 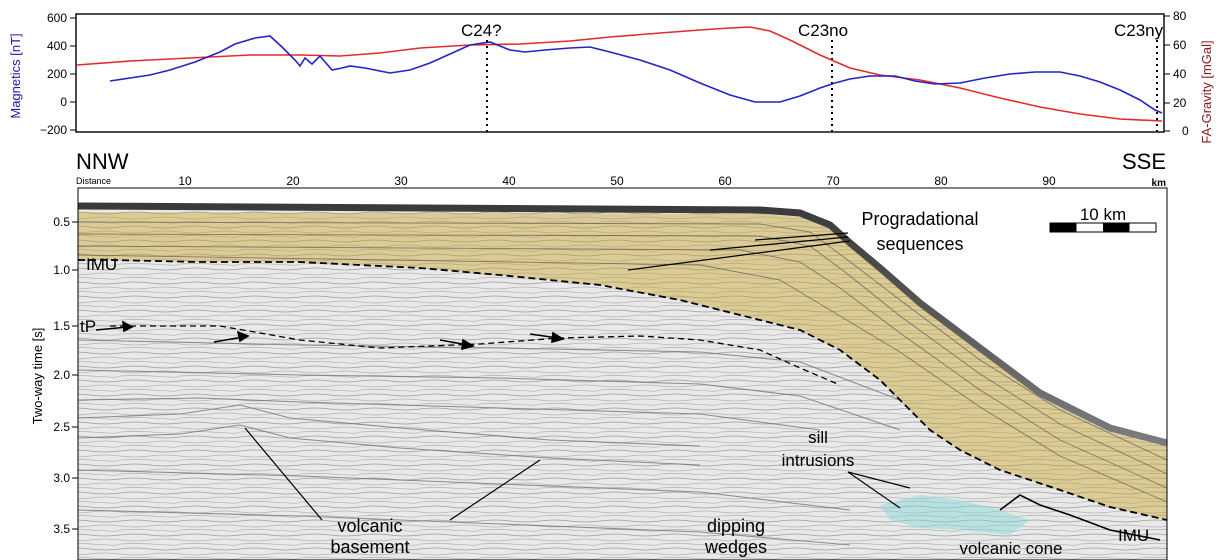 I want to click on twt-tick-0-5: 0.5, so click(x=61, y=222).